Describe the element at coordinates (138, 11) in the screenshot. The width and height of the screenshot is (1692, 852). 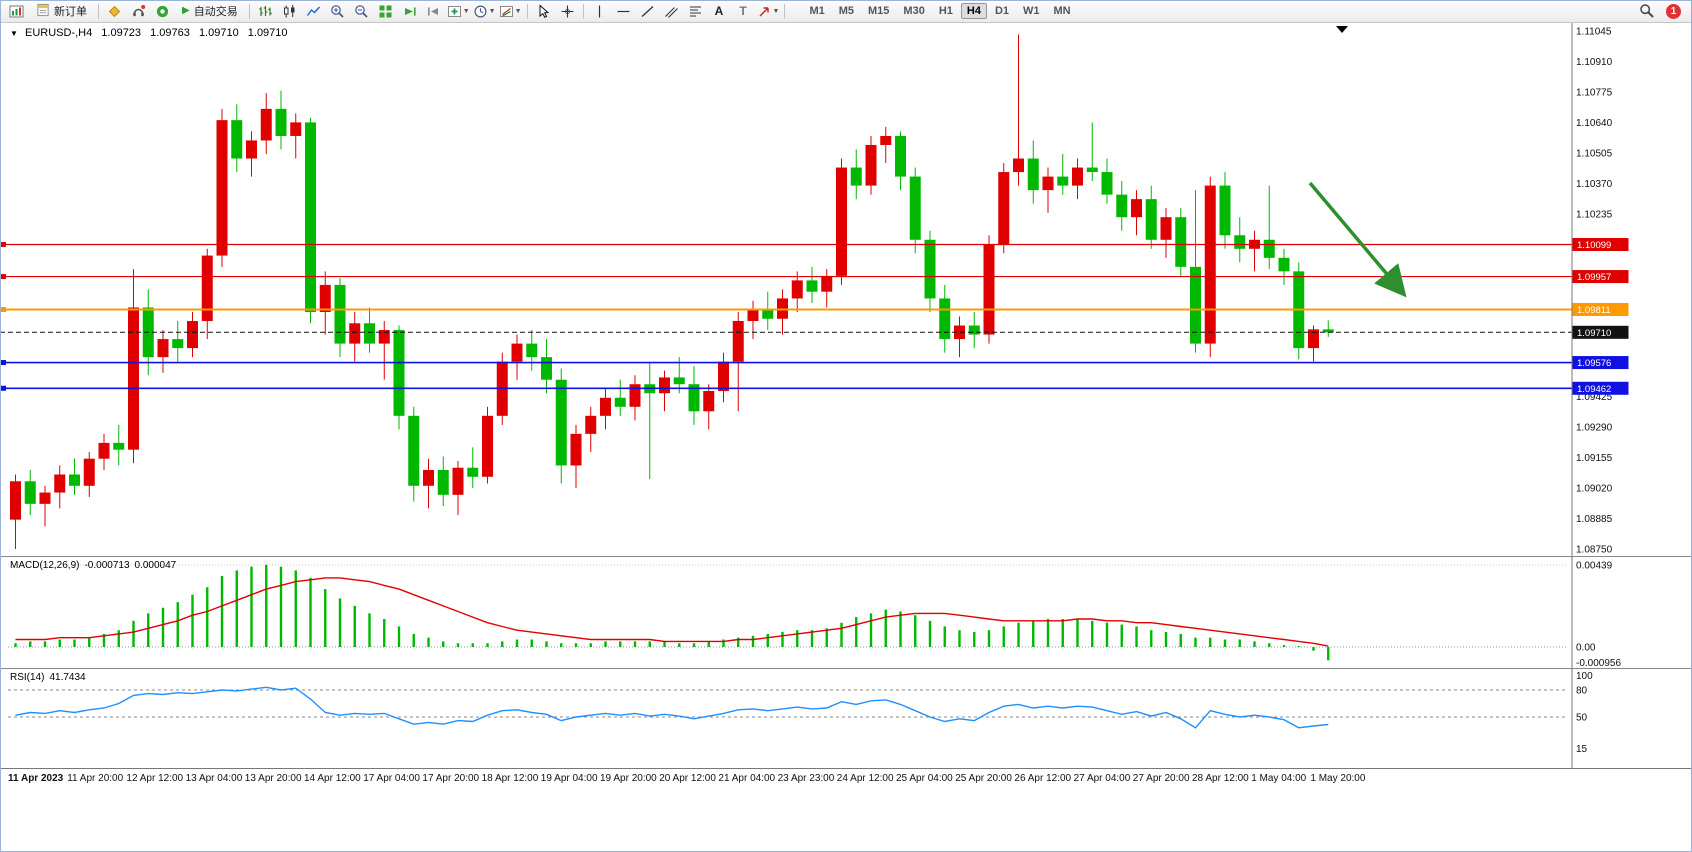
I see `vps-icon` at that location.